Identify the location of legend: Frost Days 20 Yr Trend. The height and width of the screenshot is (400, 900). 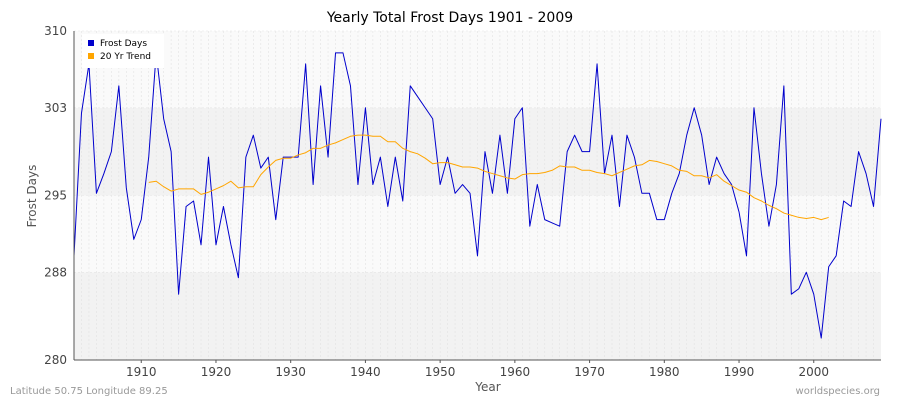
(123, 51).